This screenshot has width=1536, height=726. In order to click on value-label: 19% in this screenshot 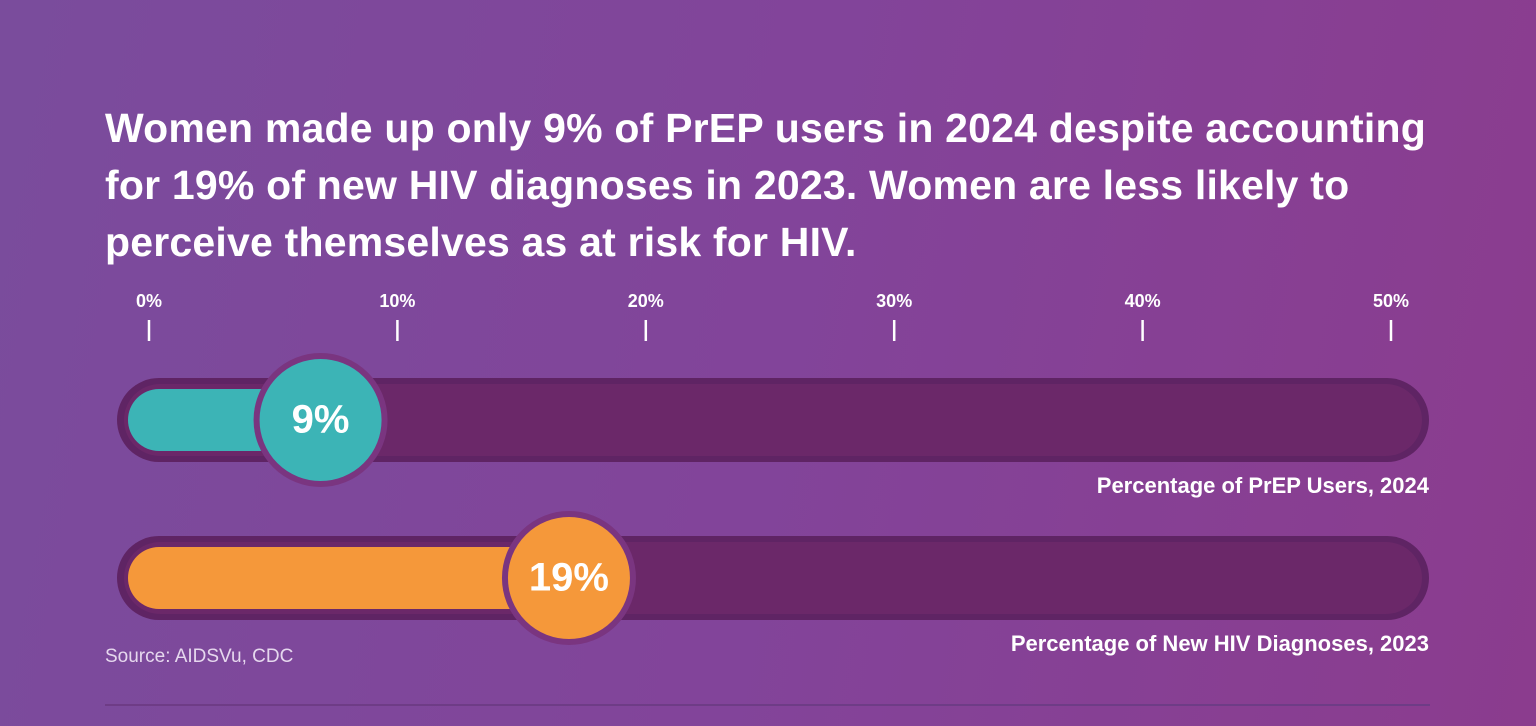, I will do `click(569, 578)`.